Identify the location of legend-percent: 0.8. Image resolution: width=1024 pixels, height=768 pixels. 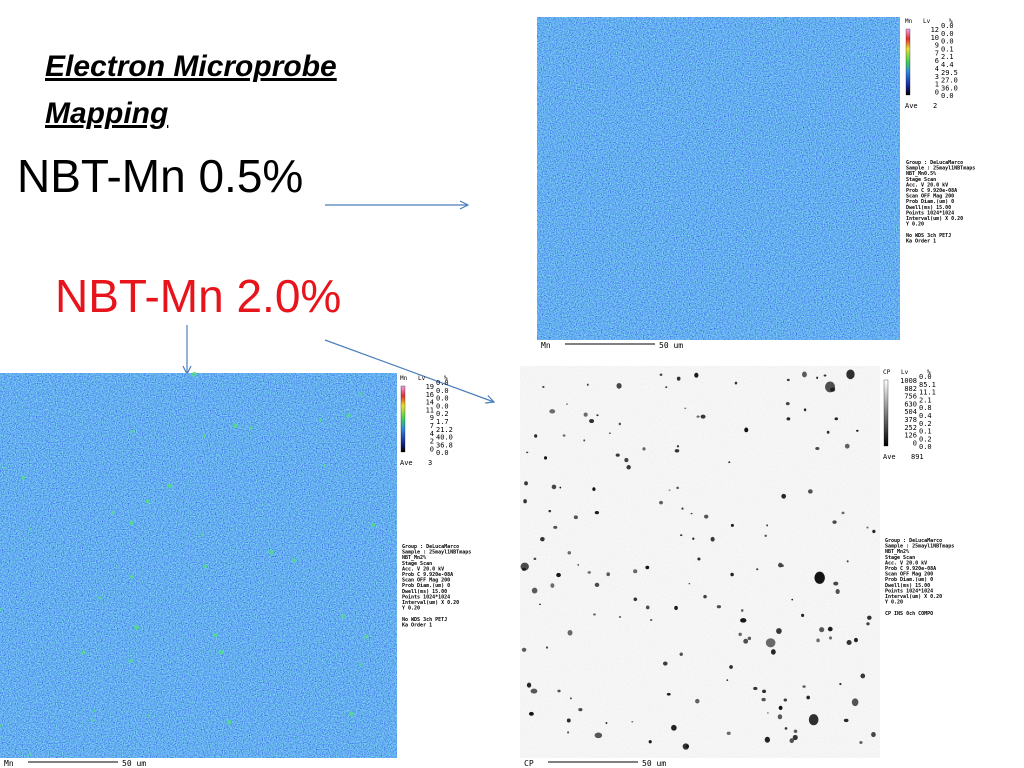
(925, 408).